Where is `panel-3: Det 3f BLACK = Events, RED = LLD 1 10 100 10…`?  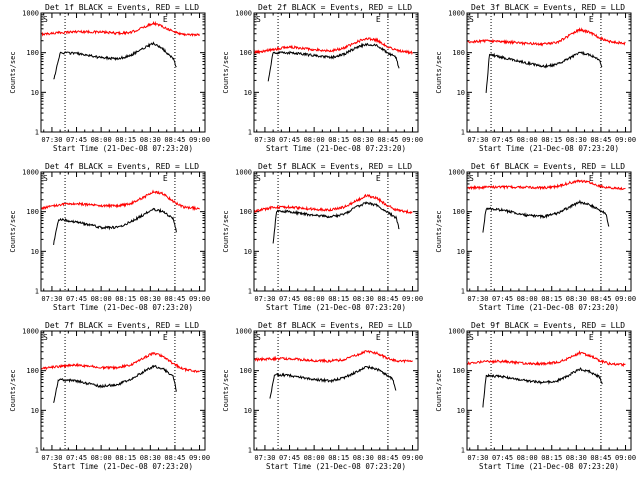 panel-3: Det 3f BLACK = Events, RED = LLD 1 10 100 10… is located at coordinates (535, 78).